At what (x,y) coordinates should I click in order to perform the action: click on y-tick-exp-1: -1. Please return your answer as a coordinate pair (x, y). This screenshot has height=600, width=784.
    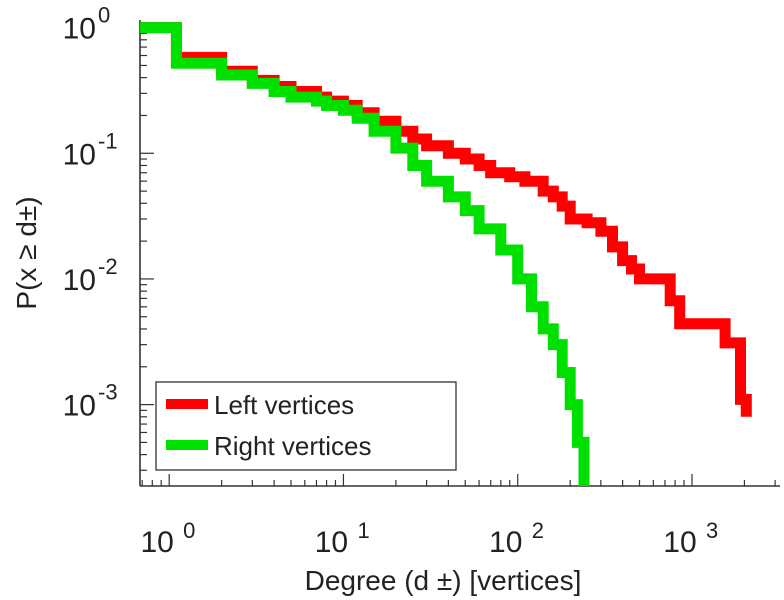
    Looking at the image, I should click on (108, 140).